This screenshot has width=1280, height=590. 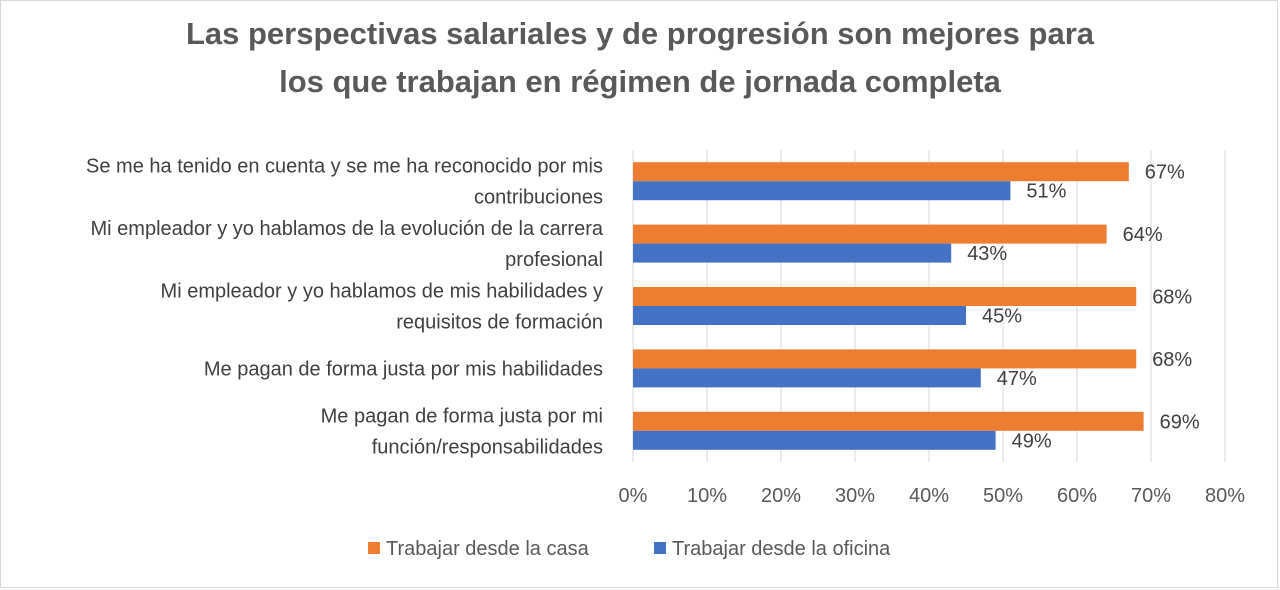 I want to click on data-label: 67%, so click(x=1165, y=173).